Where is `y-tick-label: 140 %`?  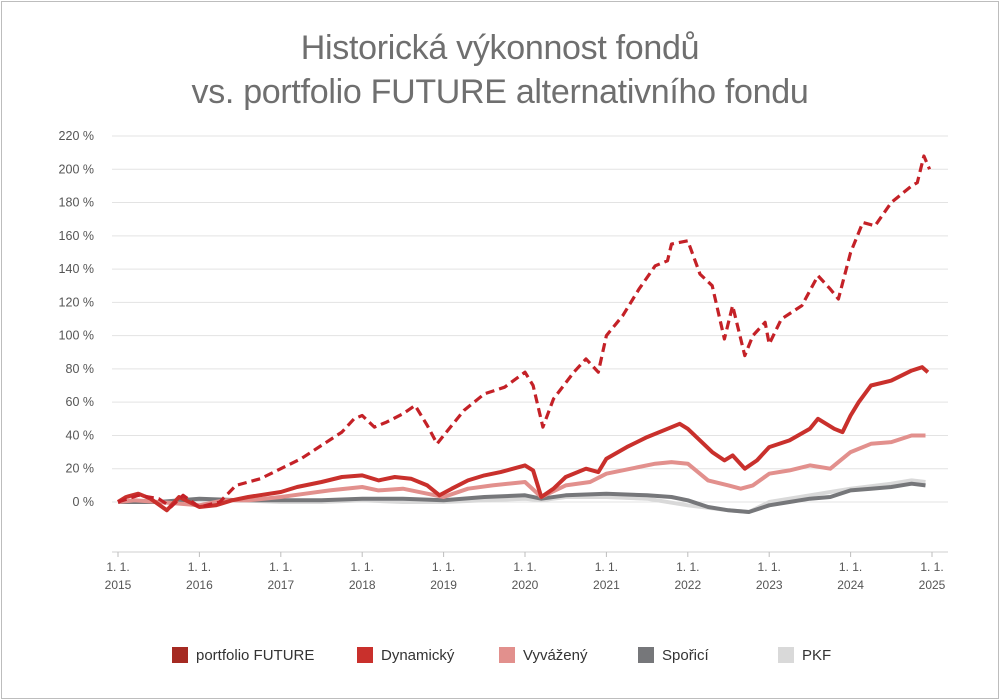
y-tick-label: 140 % is located at coordinates (76, 269).